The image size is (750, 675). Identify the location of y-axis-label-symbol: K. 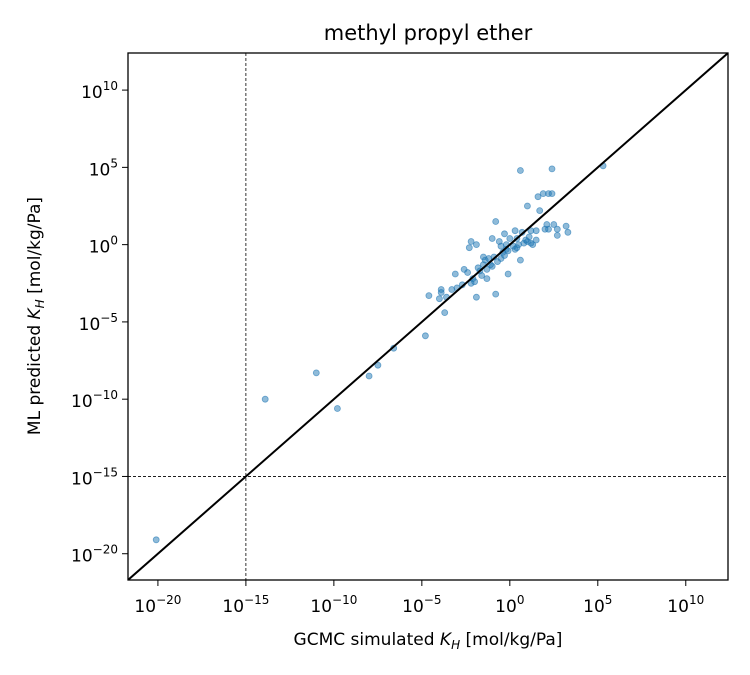
(35, 312).